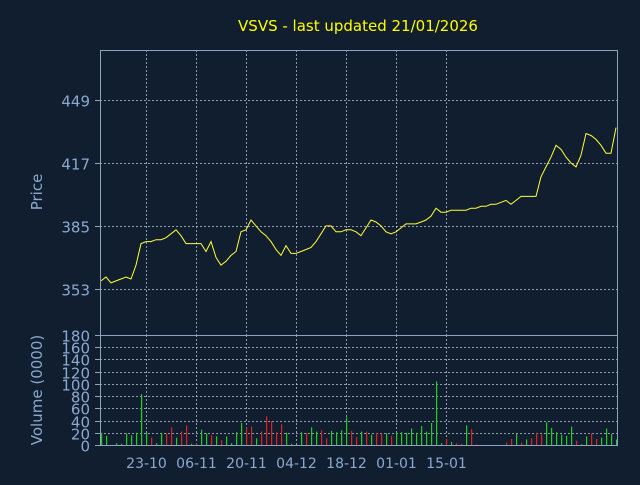  Describe the element at coordinates (358, 26) in the screenshot. I see `chart-title: VSVS - last updated 21/01/2026` at that location.